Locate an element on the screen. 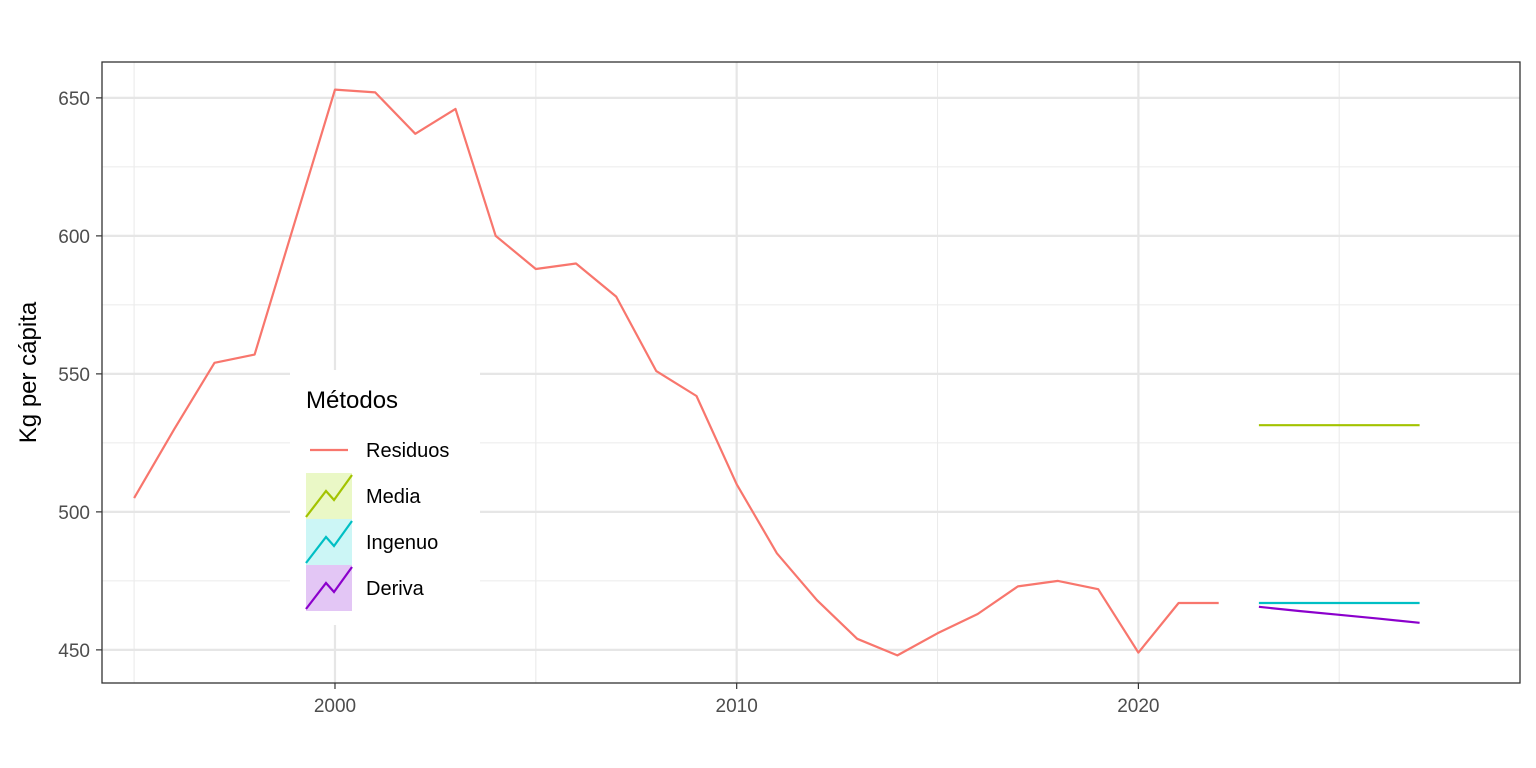  legend-label-ingenuo: Ingenuo is located at coordinates (402, 543).